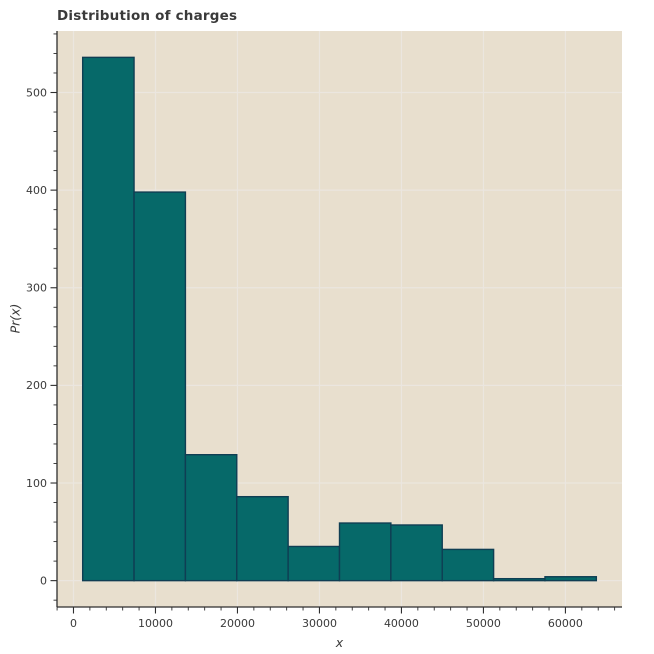  What do you see at coordinates (237, 623) in the screenshot?
I see `x-tick-label: 20000` at bounding box center [237, 623].